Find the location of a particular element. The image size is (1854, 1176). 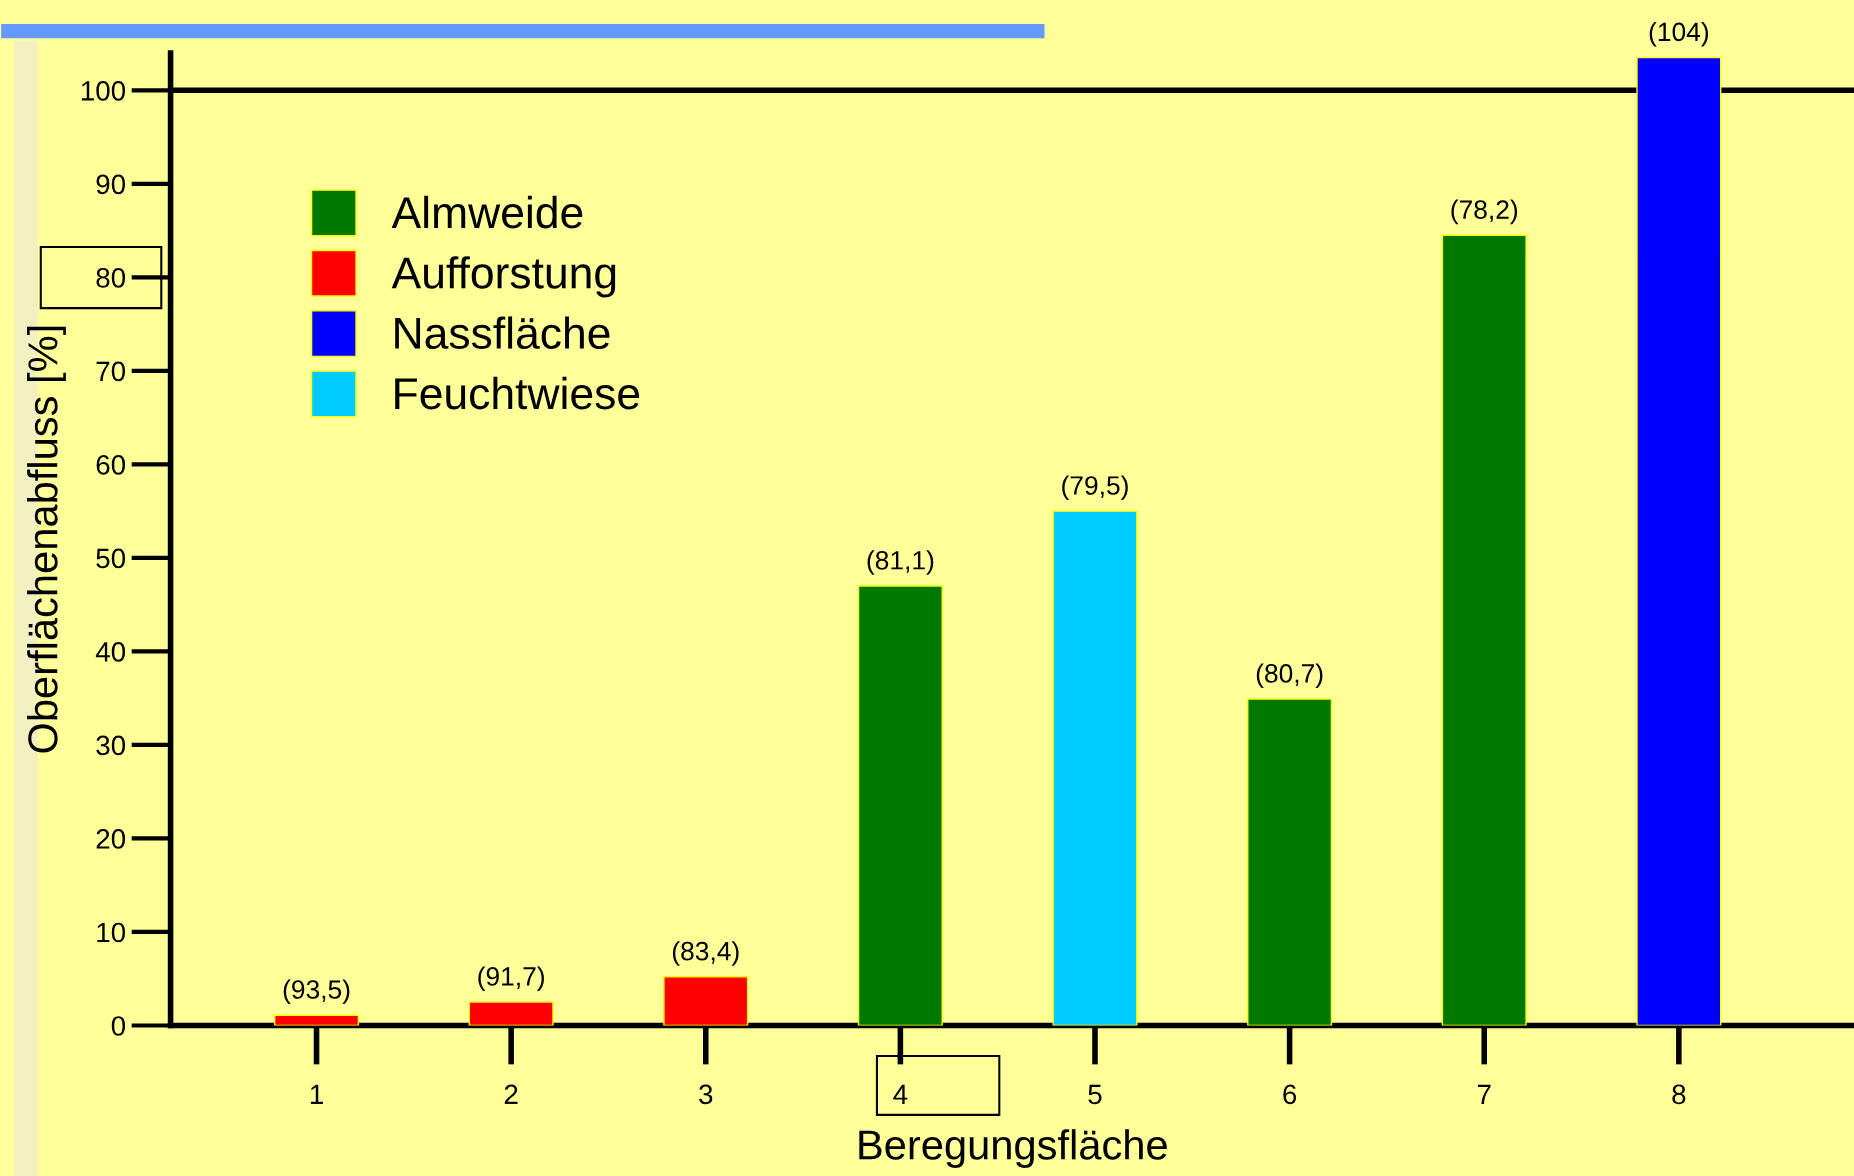

y-tick-label: 50 is located at coordinates (111, 558).